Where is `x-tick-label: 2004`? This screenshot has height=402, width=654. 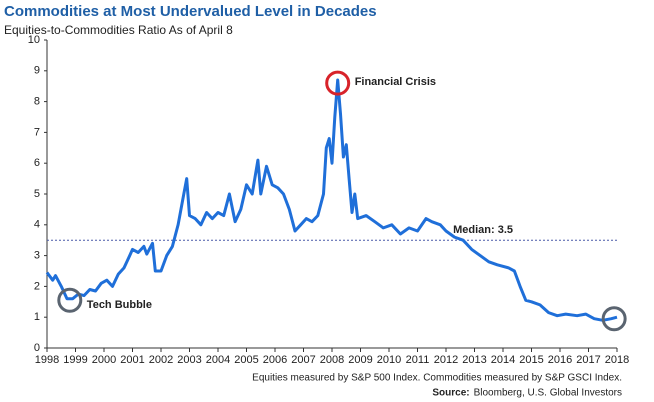 x-tick-label: 2004 is located at coordinates (218, 360).